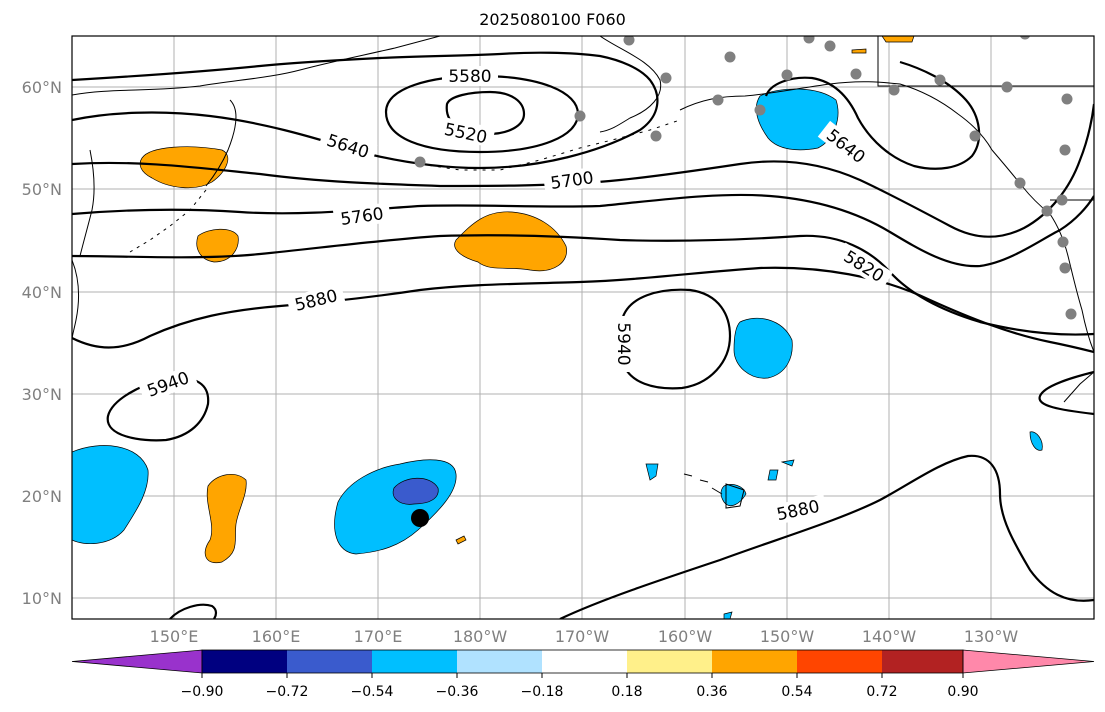 This screenshot has width=1105, height=712. I want to click on colorbar-tick-label: 0.54, so click(796, 692).